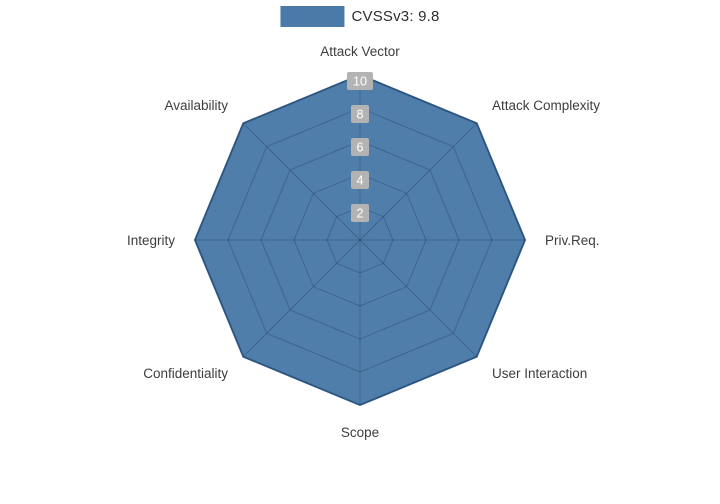 The image size is (720, 504). I want to click on grid-ring-overlay, so click(360, 240).